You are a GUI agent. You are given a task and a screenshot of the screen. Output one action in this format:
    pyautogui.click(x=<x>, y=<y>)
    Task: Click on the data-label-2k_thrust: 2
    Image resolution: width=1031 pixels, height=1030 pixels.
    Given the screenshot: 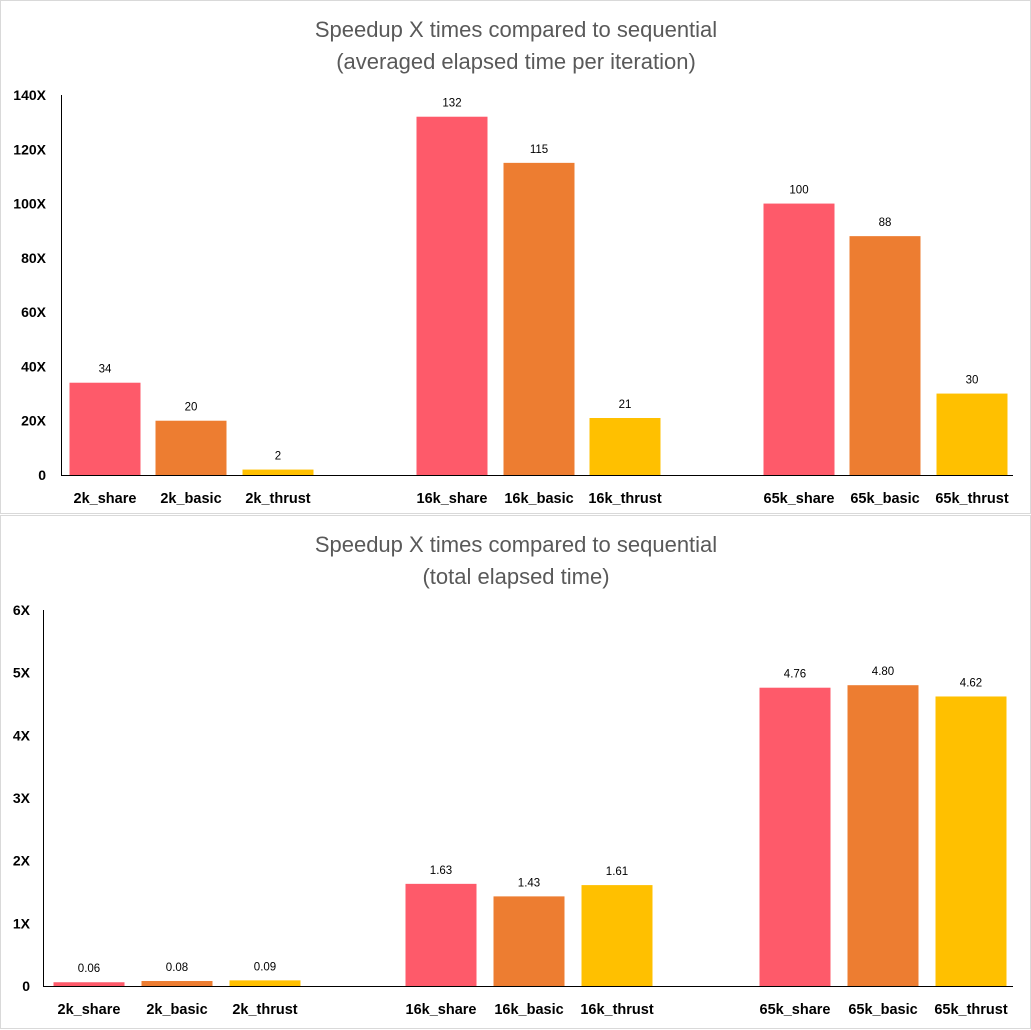 What is the action you would take?
    pyautogui.click(x=278, y=457)
    